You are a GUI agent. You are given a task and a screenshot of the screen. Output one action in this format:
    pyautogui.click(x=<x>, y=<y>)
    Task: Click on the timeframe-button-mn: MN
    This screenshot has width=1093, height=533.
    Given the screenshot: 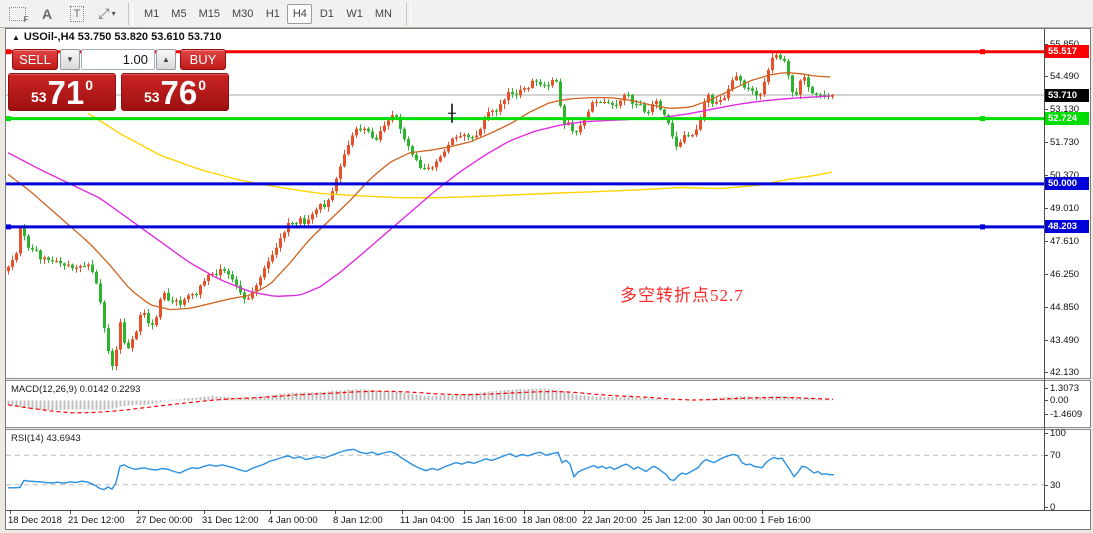 What is the action you would take?
    pyautogui.click(x=383, y=13)
    